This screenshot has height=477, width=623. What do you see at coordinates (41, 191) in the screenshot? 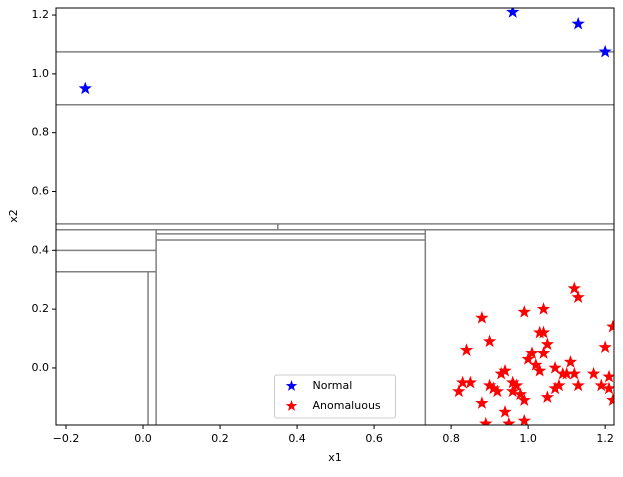
I see `y-tick-label: 0.6` at bounding box center [41, 191].